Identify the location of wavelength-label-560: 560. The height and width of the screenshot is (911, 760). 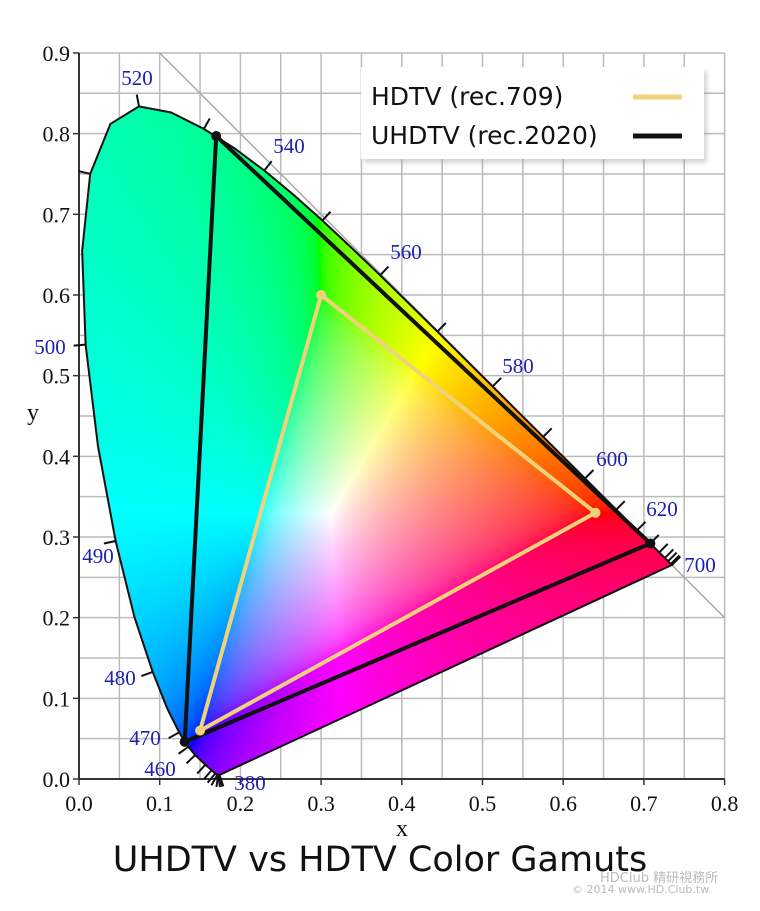
(406, 252).